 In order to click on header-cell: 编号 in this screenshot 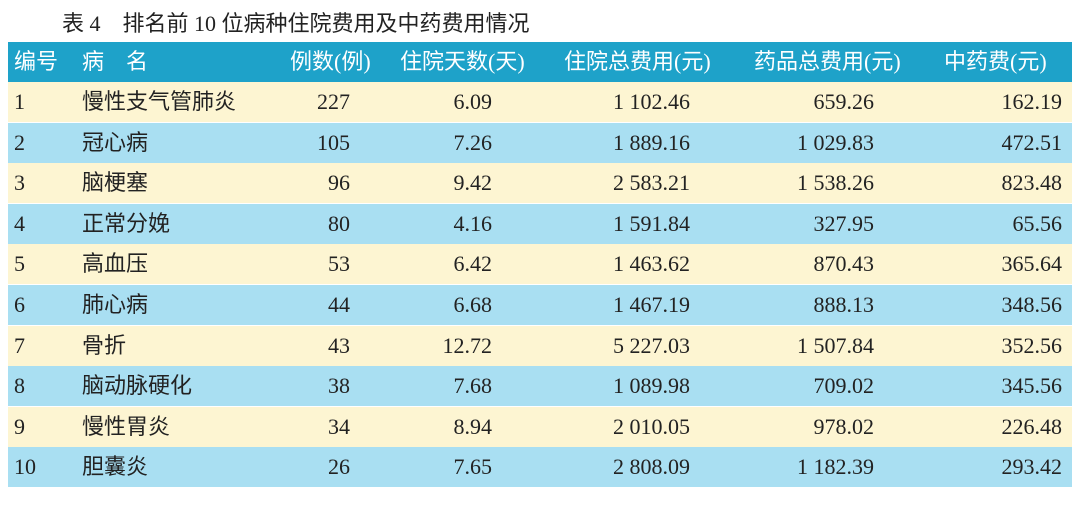, I will do `click(36, 61)`.